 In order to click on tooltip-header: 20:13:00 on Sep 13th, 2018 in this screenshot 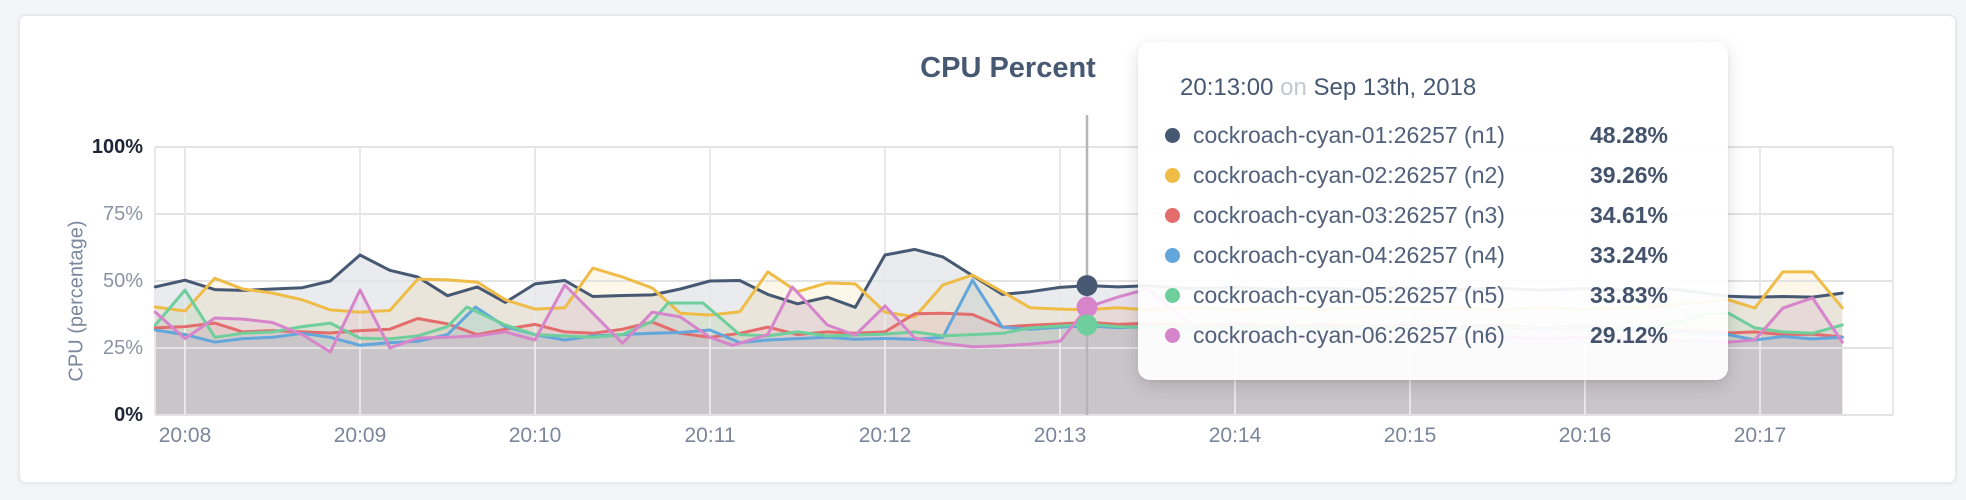, I will do `click(1328, 88)`.